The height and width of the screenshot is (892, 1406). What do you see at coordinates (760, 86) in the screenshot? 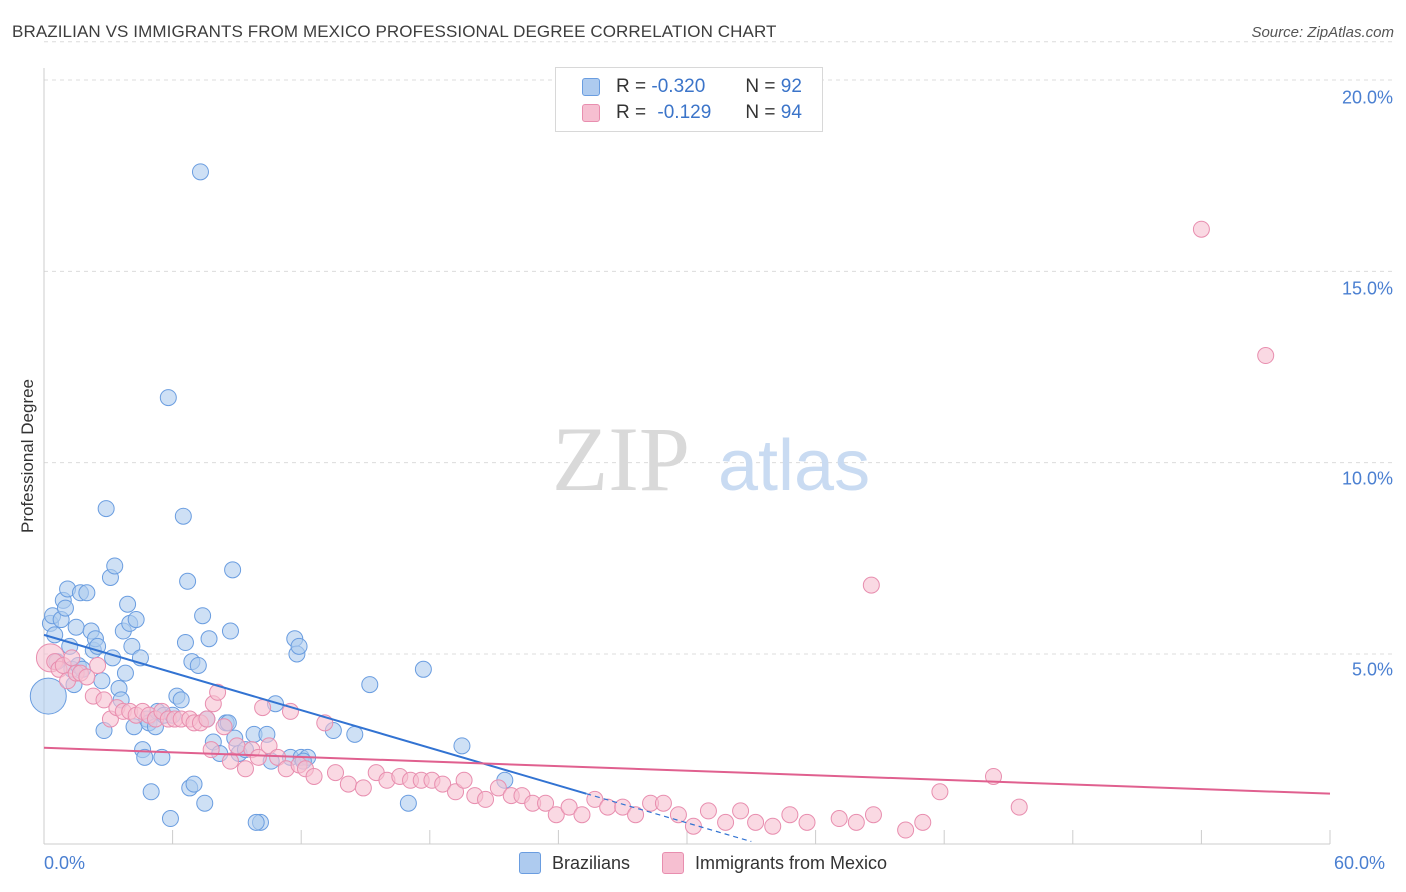
I see `legend-n-label: N =` at bounding box center [760, 86].